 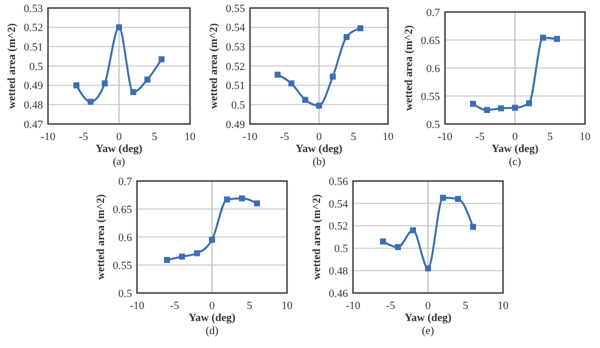 What do you see at coordinates (515, 162) in the screenshot?
I see `text: (c)` at bounding box center [515, 162].